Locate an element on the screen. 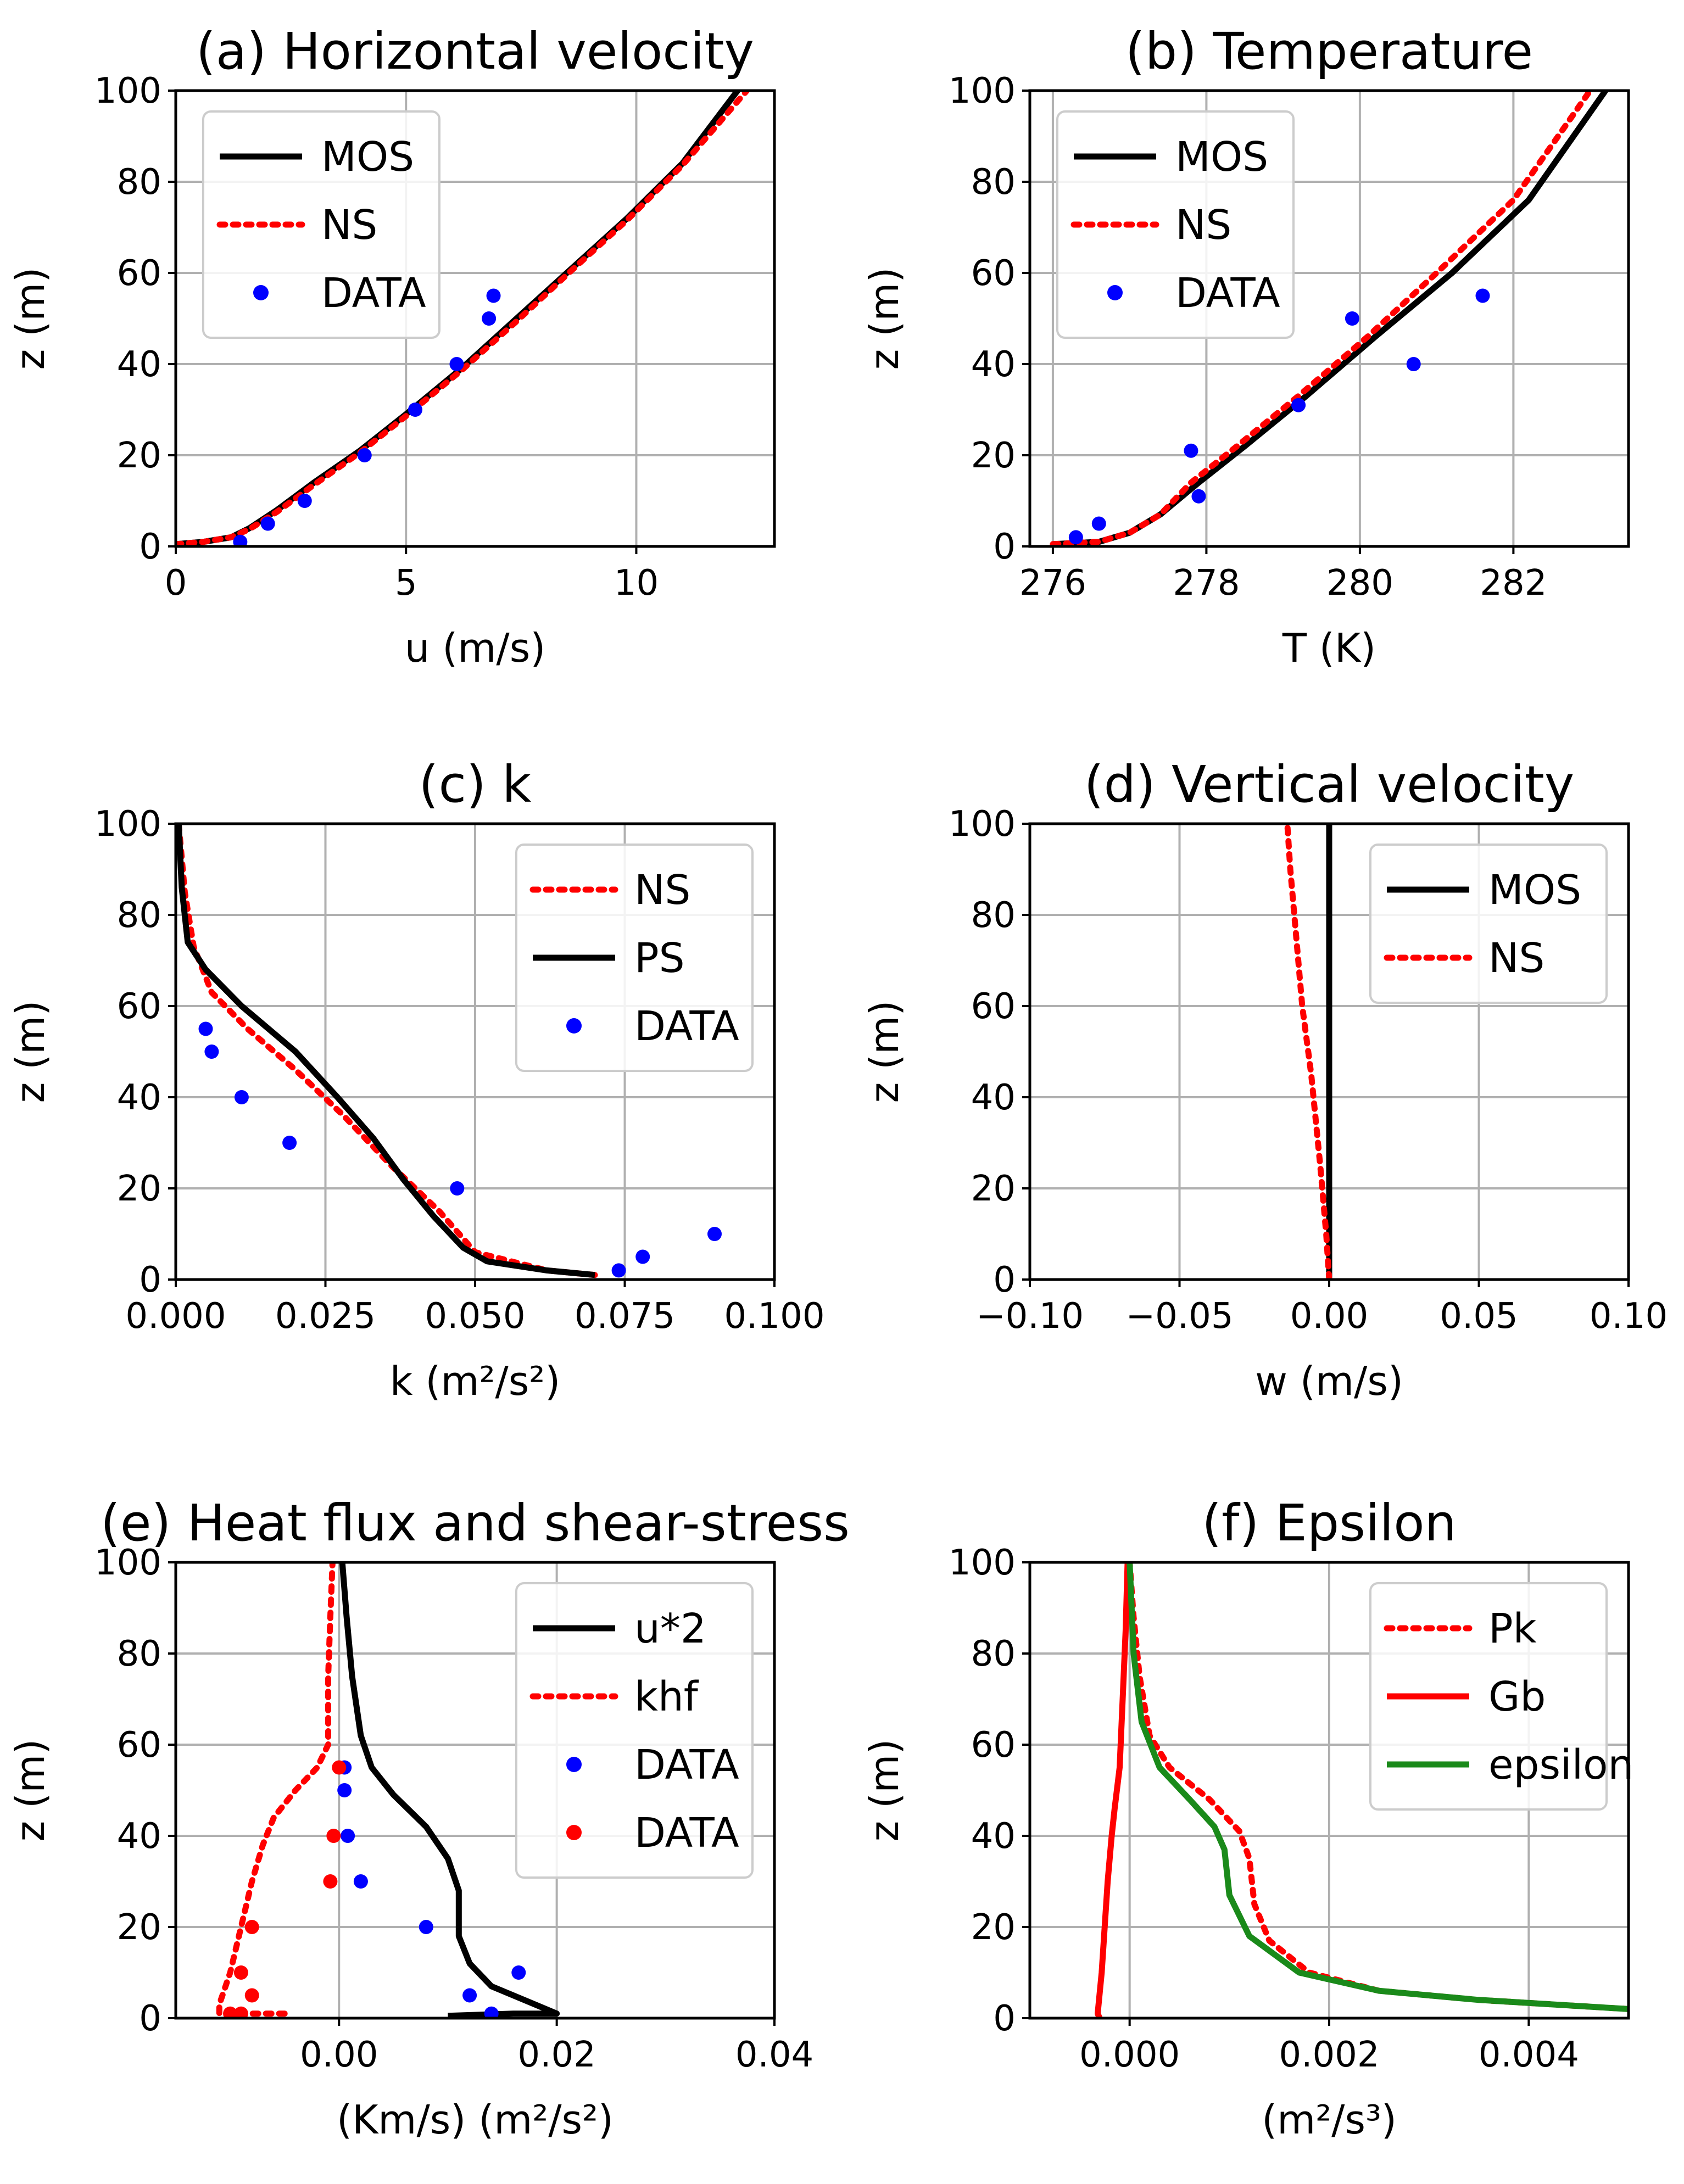  x-tick-label: 0.075 is located at coordinates (625, 1317).